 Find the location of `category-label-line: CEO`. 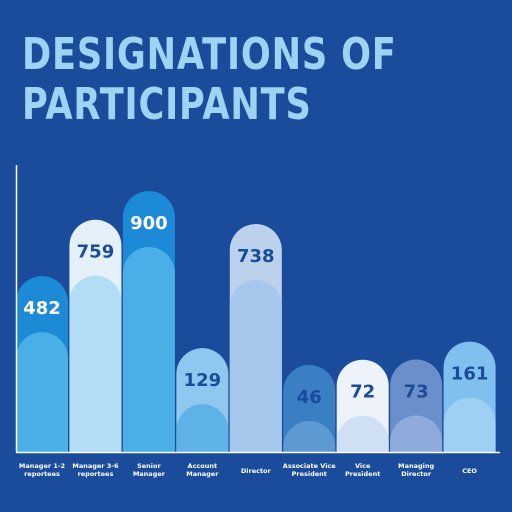

category-label-line: CEO is located at coordinates (469, 471).